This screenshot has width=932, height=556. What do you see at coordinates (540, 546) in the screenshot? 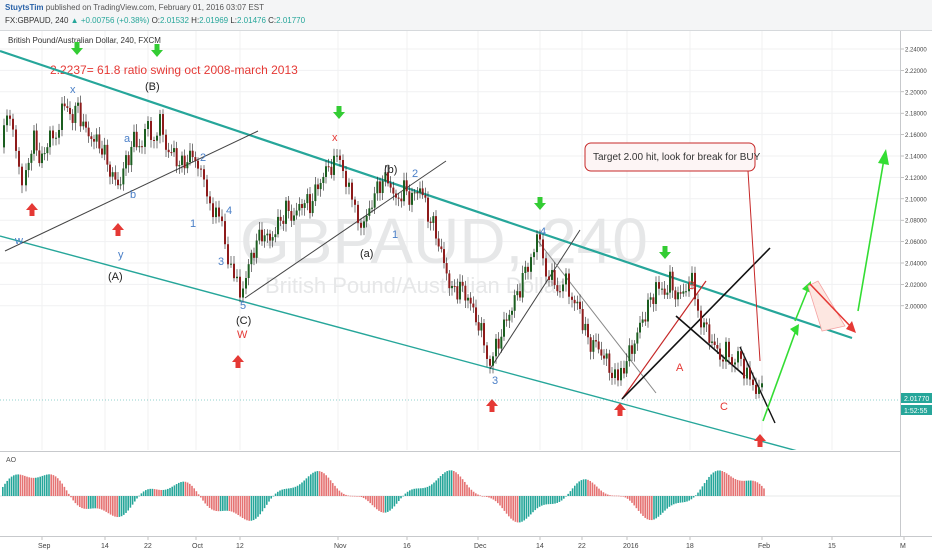
I see `time-tick-label: 14` at bounding box center [540, 546].